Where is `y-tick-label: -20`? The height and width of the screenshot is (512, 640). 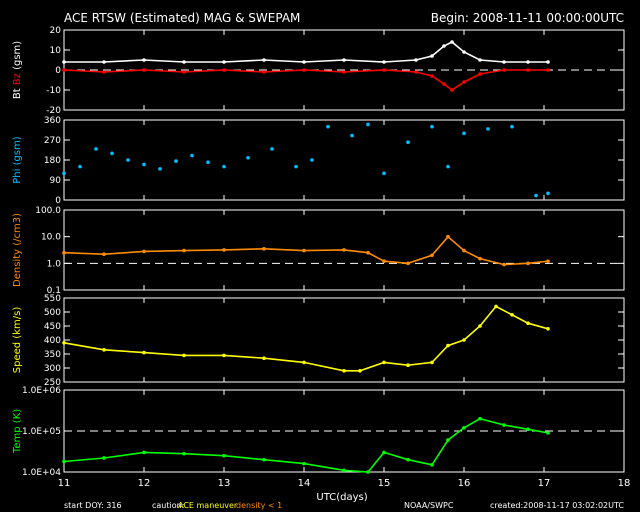
y-tick-label: -20 is located at coordinates (53, 111).